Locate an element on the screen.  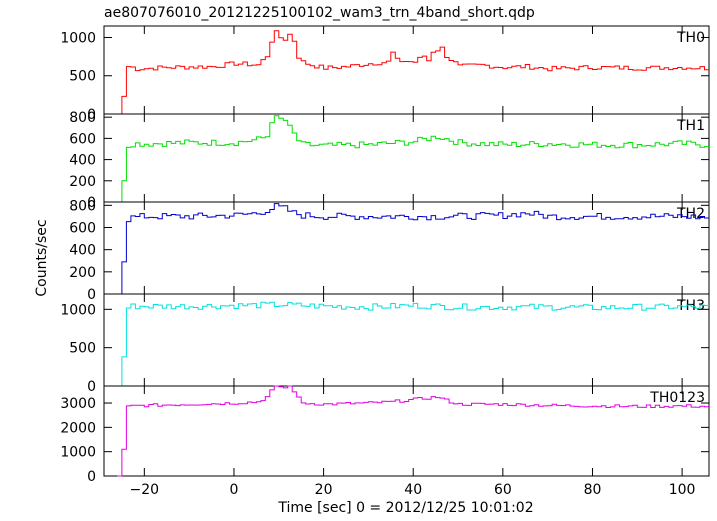
x-tick-label--20: −20 is located at coordinates (145, 490).